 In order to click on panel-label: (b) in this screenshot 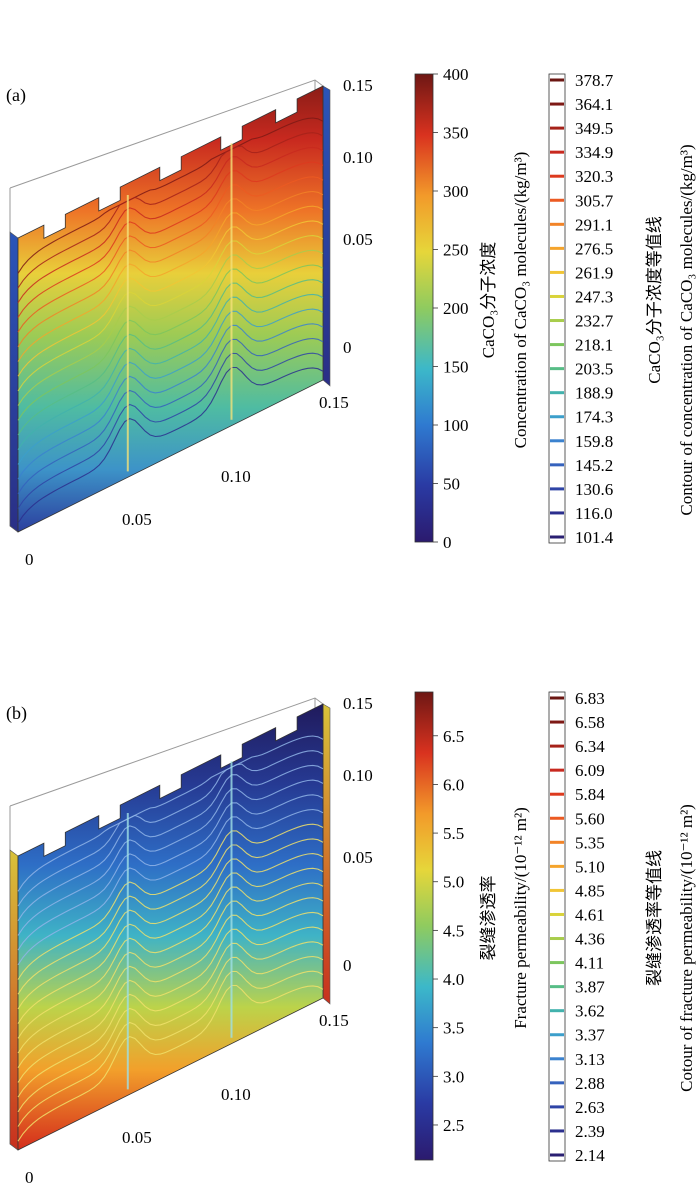, I will do `click(16, 713)`.